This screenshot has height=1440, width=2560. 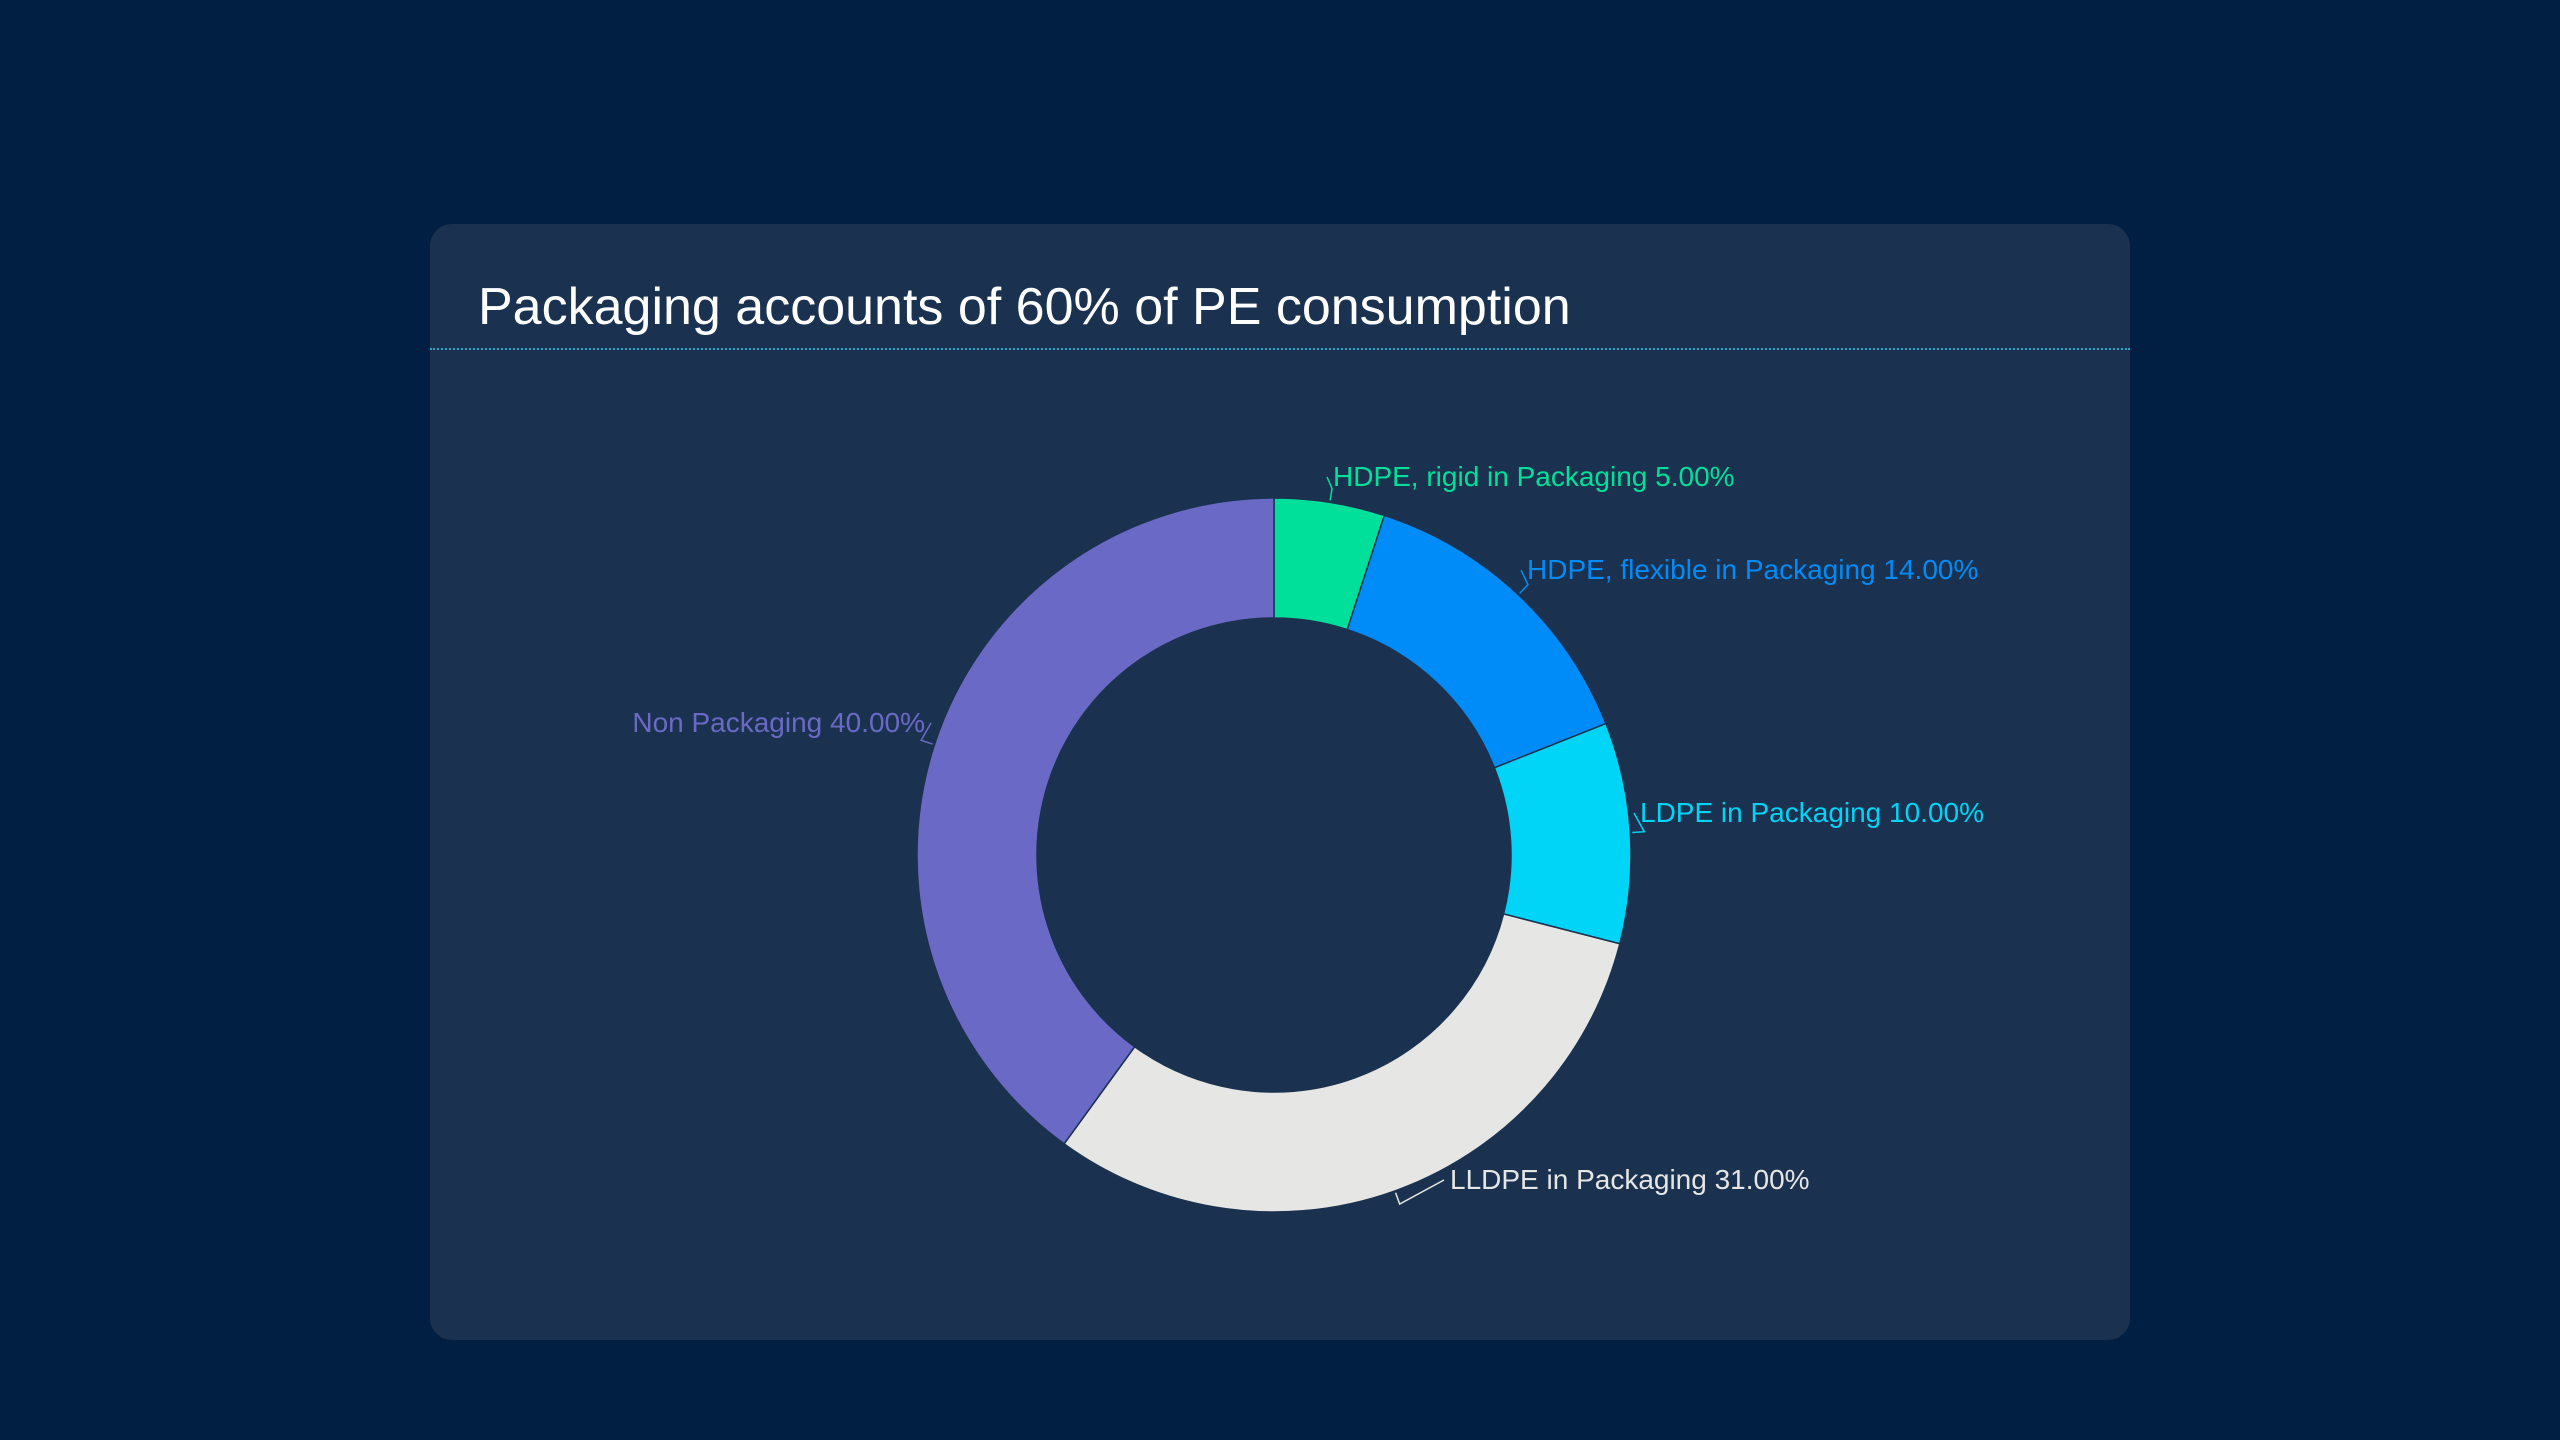 I want to click on leader-line-lldpe, so click(x=1419, y=1192).